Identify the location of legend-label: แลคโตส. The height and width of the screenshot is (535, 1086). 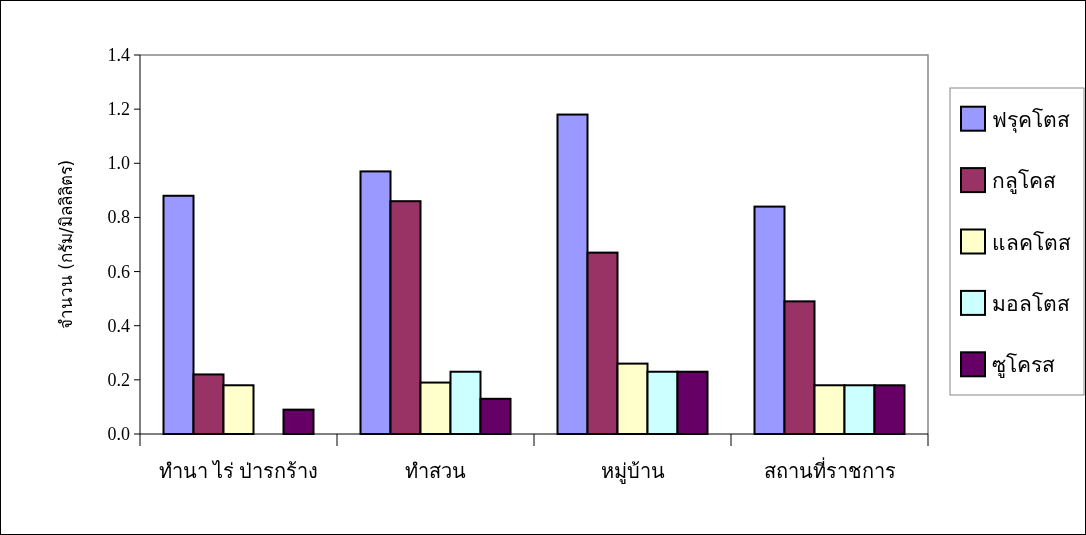
(1031, 242).